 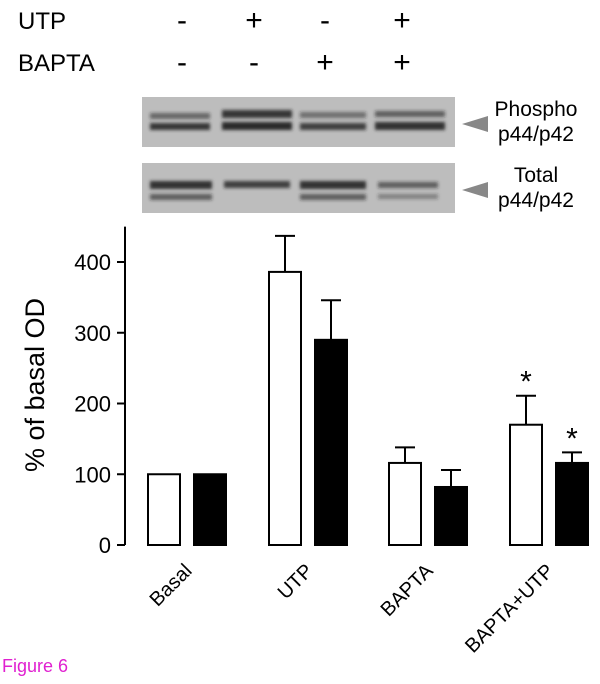 What do you see at coordinates (296, 582) in the screenshot?
I see `x-tick-label: UTP` at bounding box center [296, 582].